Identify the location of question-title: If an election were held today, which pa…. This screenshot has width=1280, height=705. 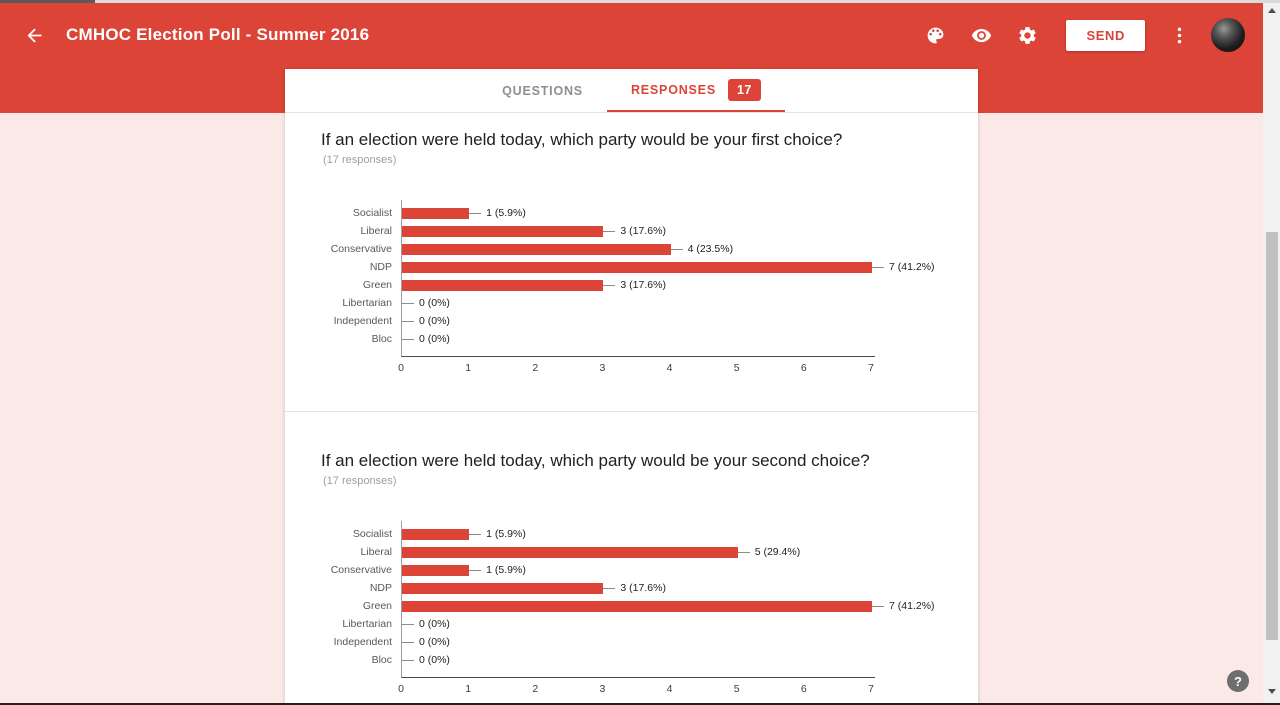
(595, 460).